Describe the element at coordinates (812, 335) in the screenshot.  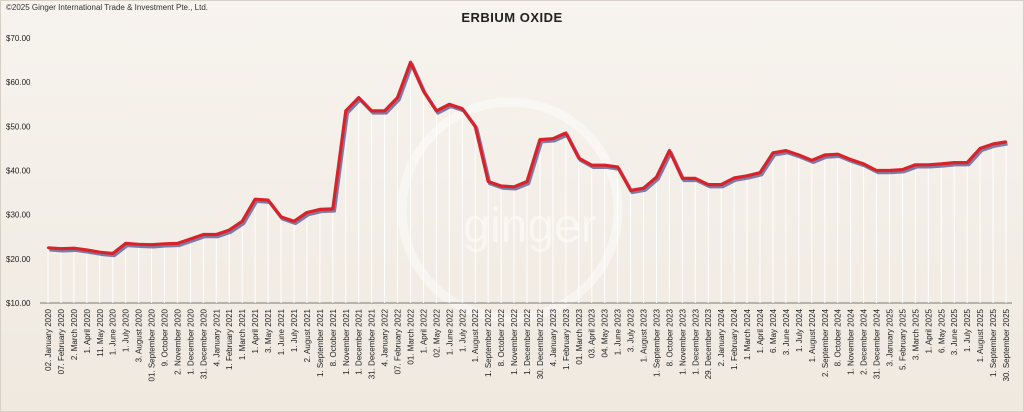
I see `x-tick-label: 1. August 2024` at that location.